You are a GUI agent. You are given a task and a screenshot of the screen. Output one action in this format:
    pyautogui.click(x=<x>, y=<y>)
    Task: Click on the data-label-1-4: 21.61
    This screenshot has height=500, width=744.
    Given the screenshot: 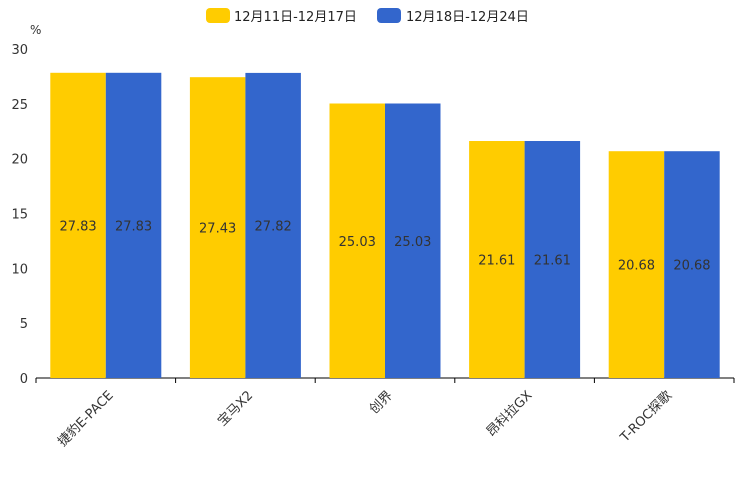 What is the action you would take?
    pyautogui.click(x=496, y=261)
    